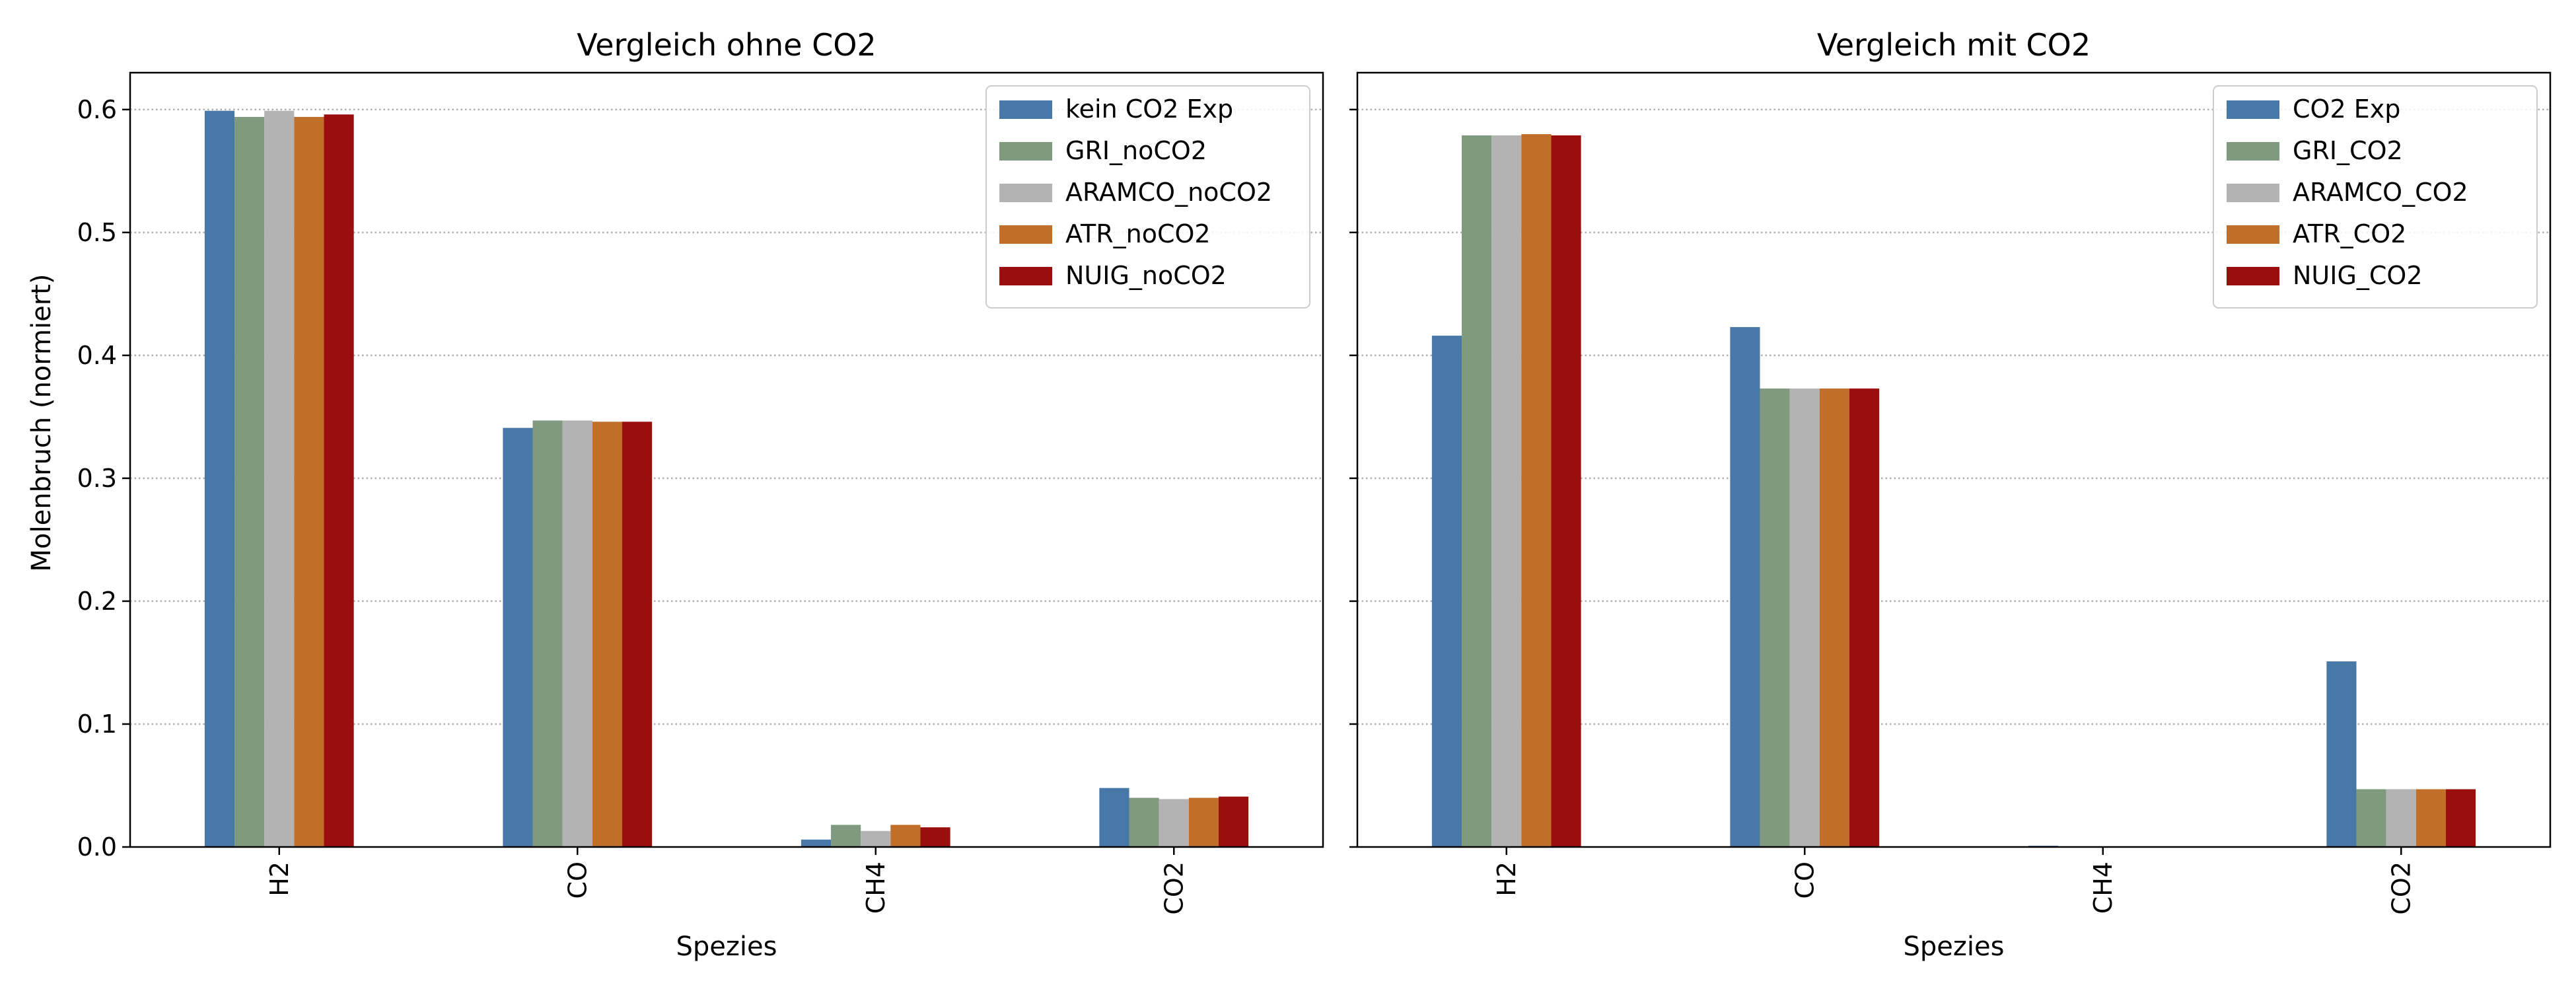 The image size is (2576, 991). I want to click on x-axis-label-right: Spezies, so click(1954, 947).